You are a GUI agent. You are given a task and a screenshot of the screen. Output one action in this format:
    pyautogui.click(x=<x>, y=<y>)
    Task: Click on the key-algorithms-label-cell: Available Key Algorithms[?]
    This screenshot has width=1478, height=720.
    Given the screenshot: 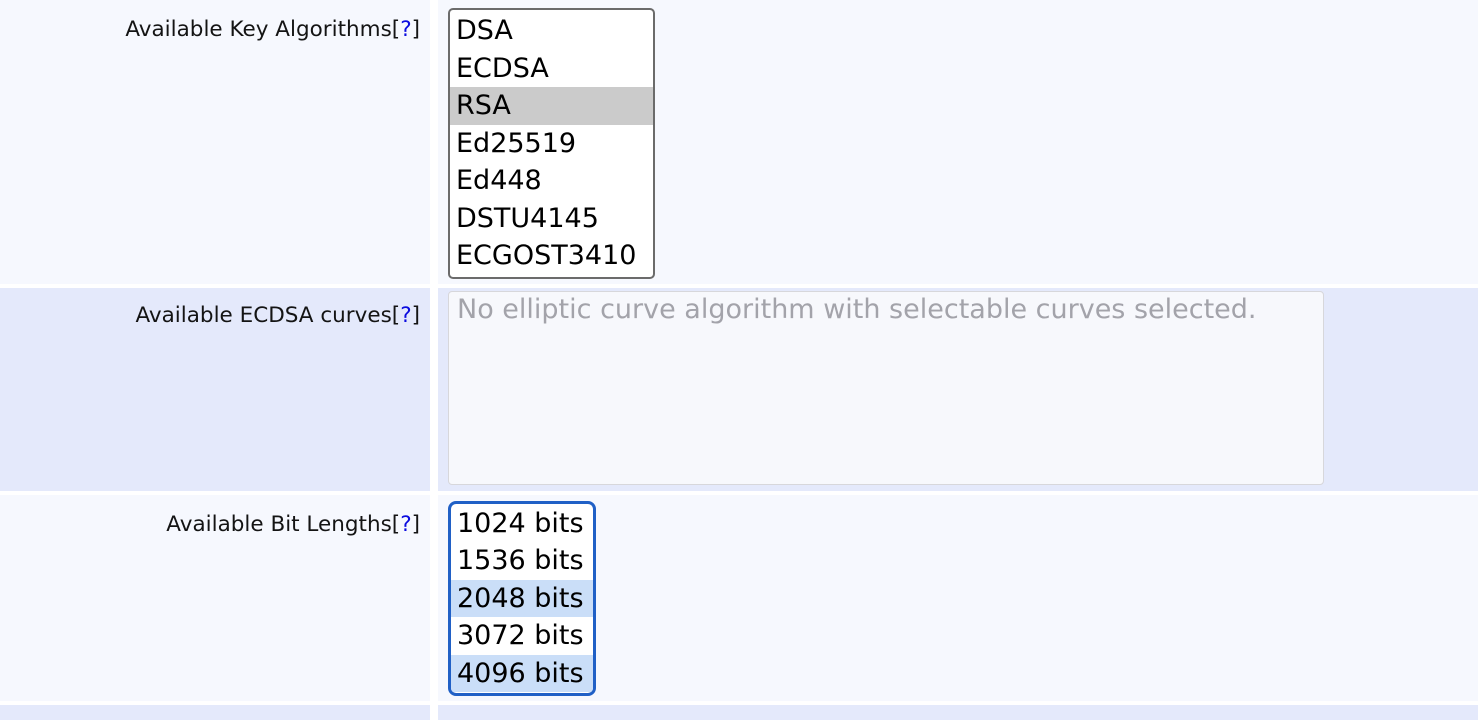 What is the action you would take?
    pyautogui.click(x=215, y=142)
    